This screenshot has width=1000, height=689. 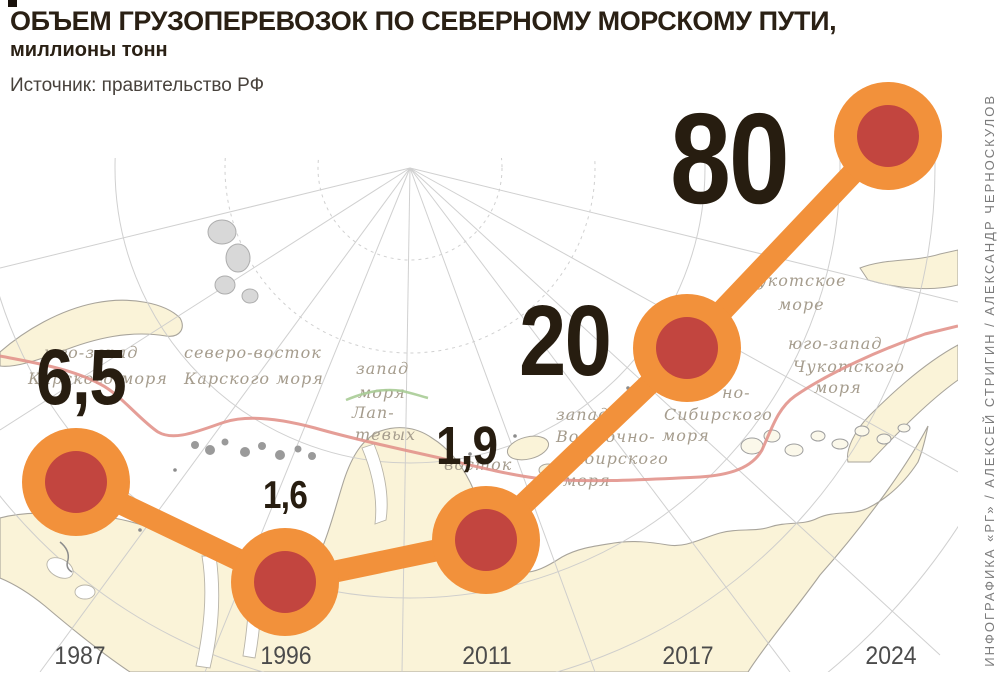 What do you see at coordinates (718, 414) in the screenshot?
I see `sea-name-label: Сибирского` at bounding box center [718, 414].